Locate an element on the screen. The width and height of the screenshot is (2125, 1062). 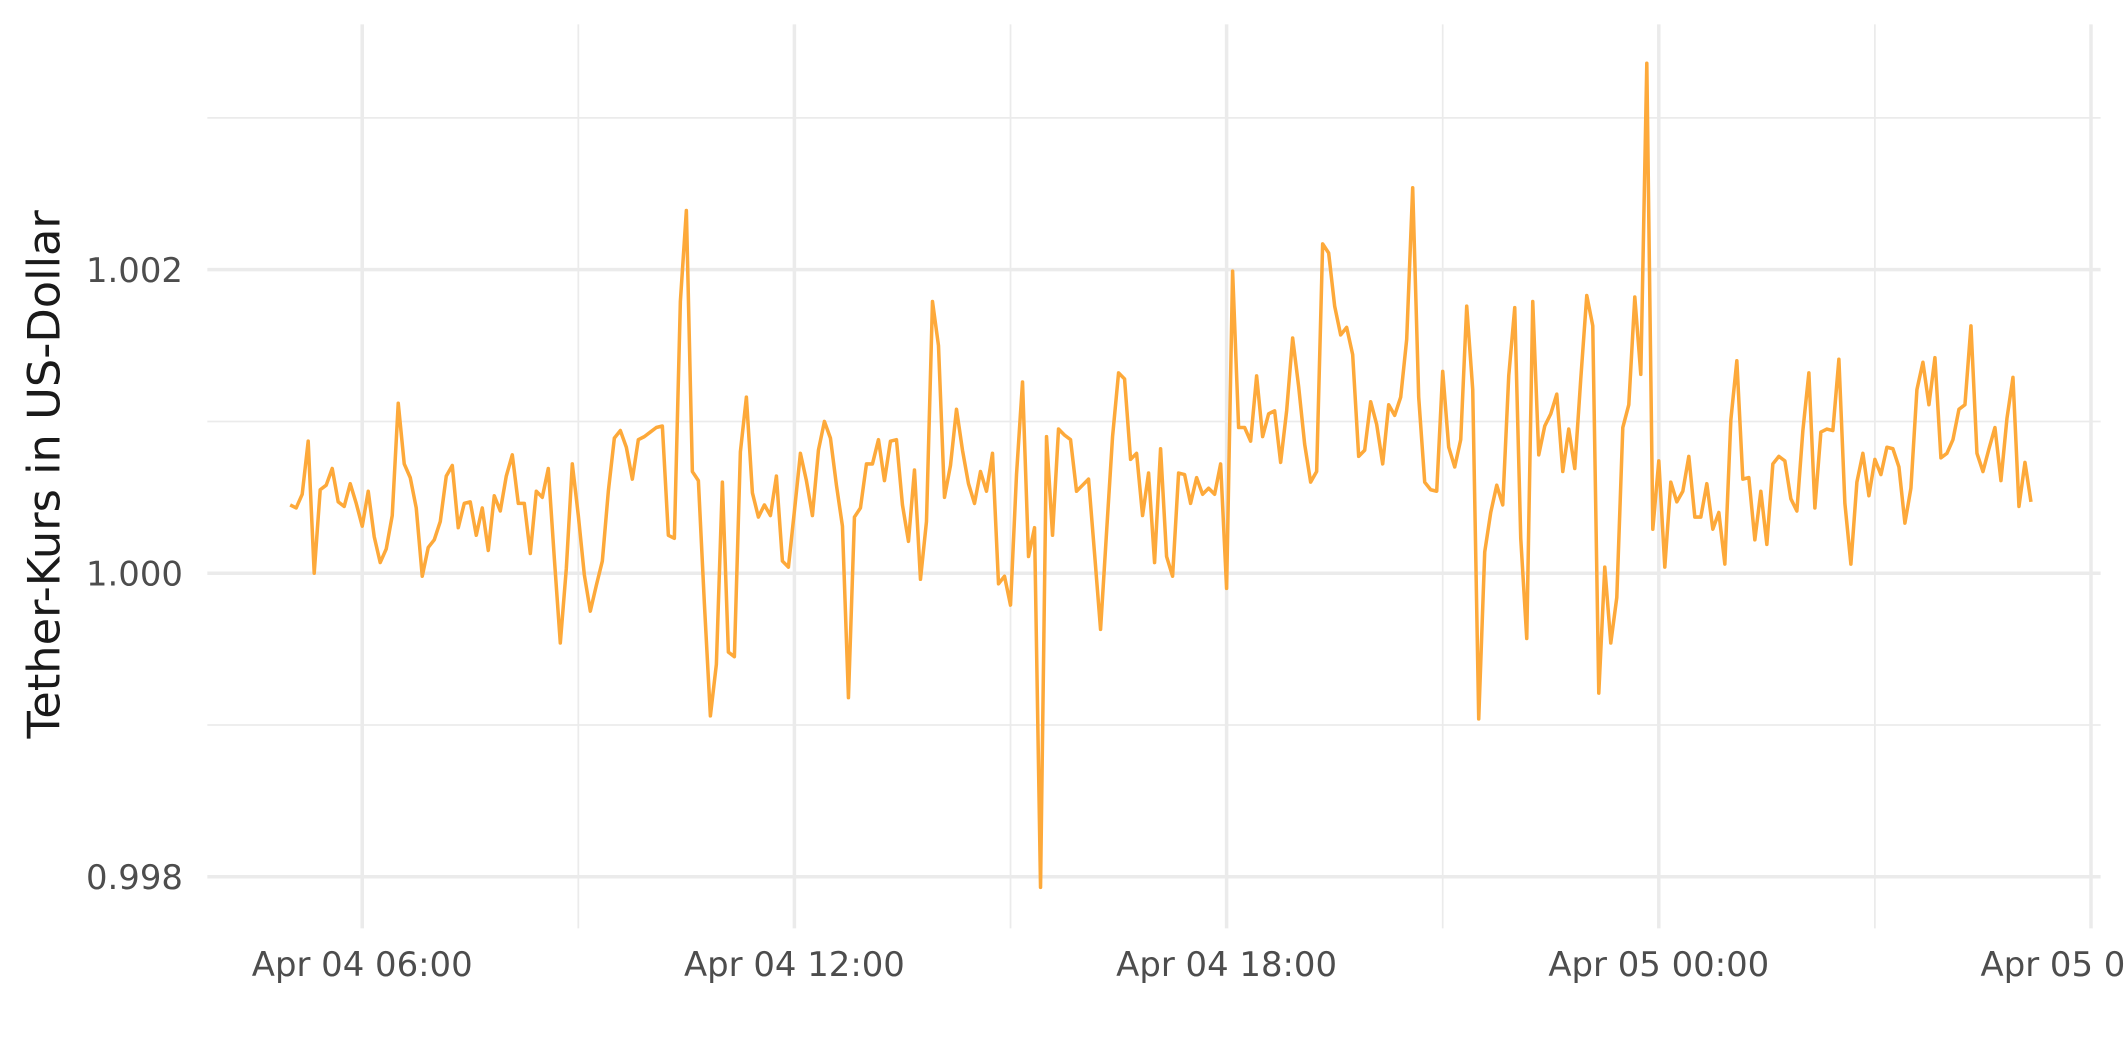
x-tick-label: Apr 05 00:00 is located at coordinates (1658, 964).